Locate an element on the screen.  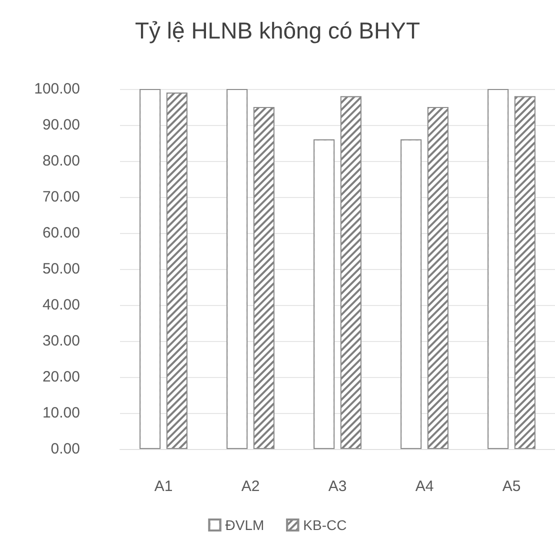
legend-label: KB-CC is located at coordinates (325, 525).